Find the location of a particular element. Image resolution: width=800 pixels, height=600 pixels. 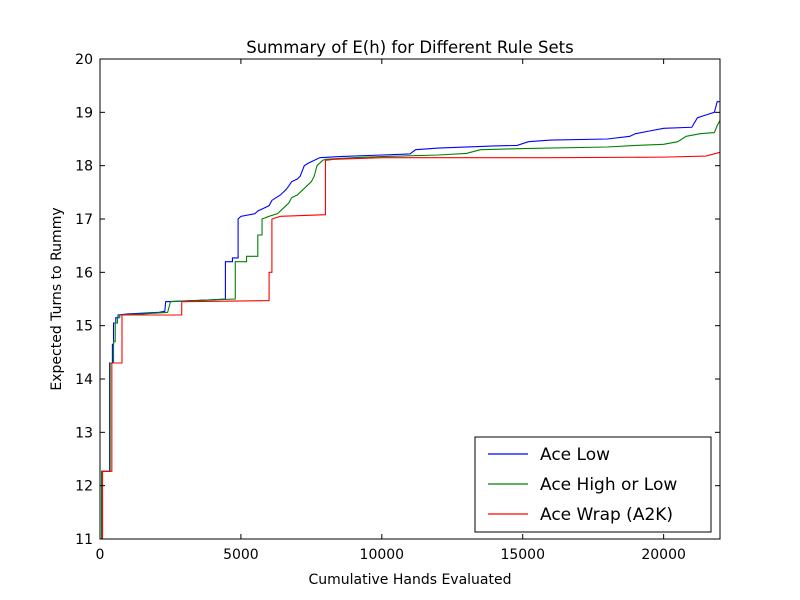

legend: Ace Low Ace High or Low Ace Wrap (A2K) is located at coordinates (593, 484).